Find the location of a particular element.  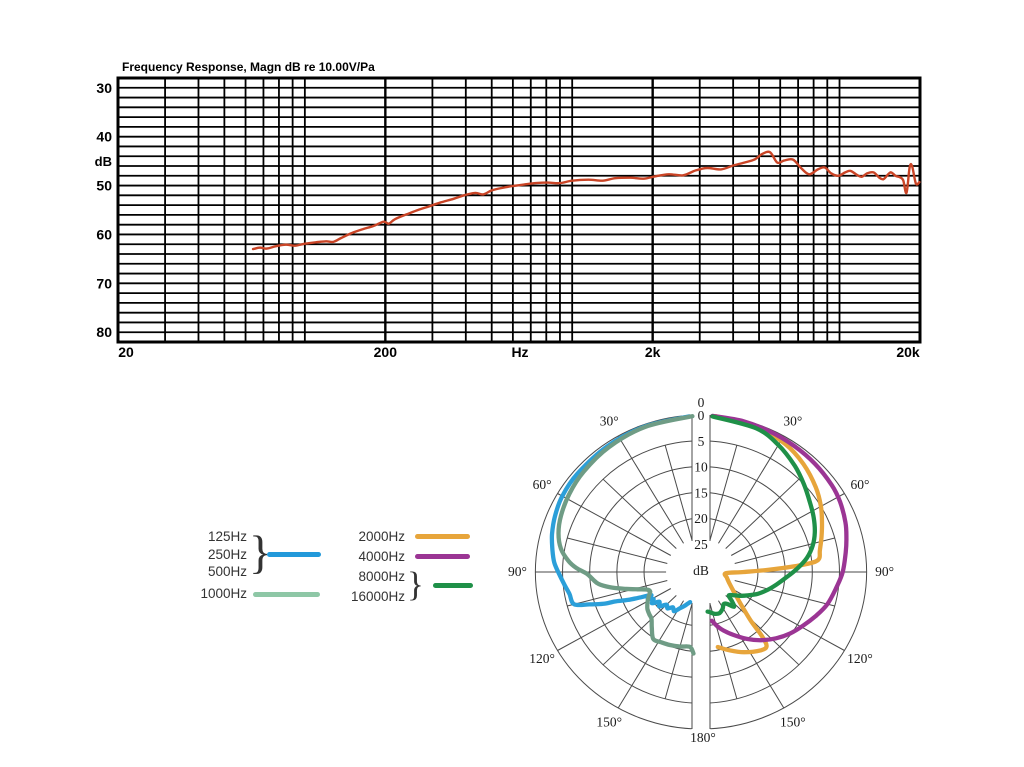

fr-xaxis-unit: Hz is located at coordinates (519, 352).